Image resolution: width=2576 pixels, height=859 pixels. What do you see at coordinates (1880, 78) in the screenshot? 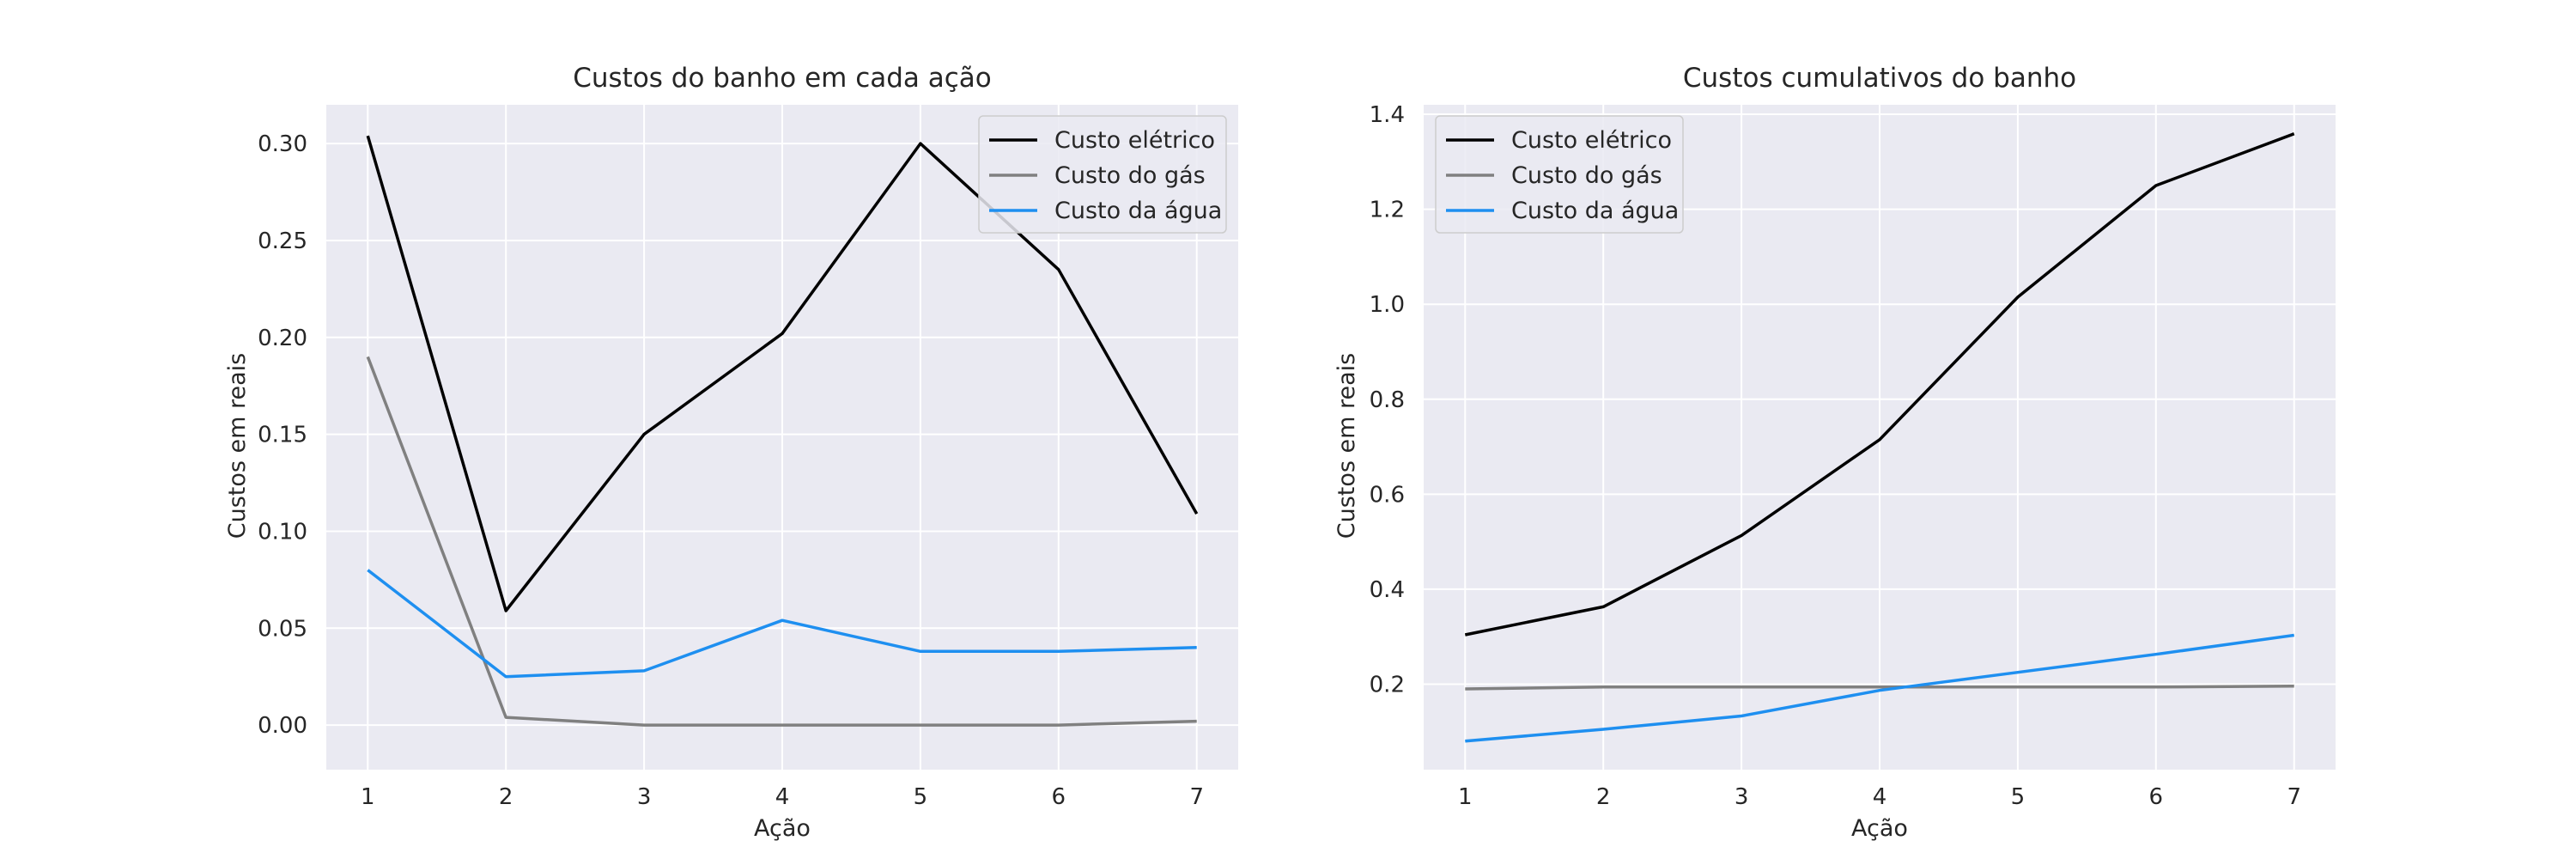
I see `chart-title: Custos cumulativos do banho` at bounding box center [1880, 78].